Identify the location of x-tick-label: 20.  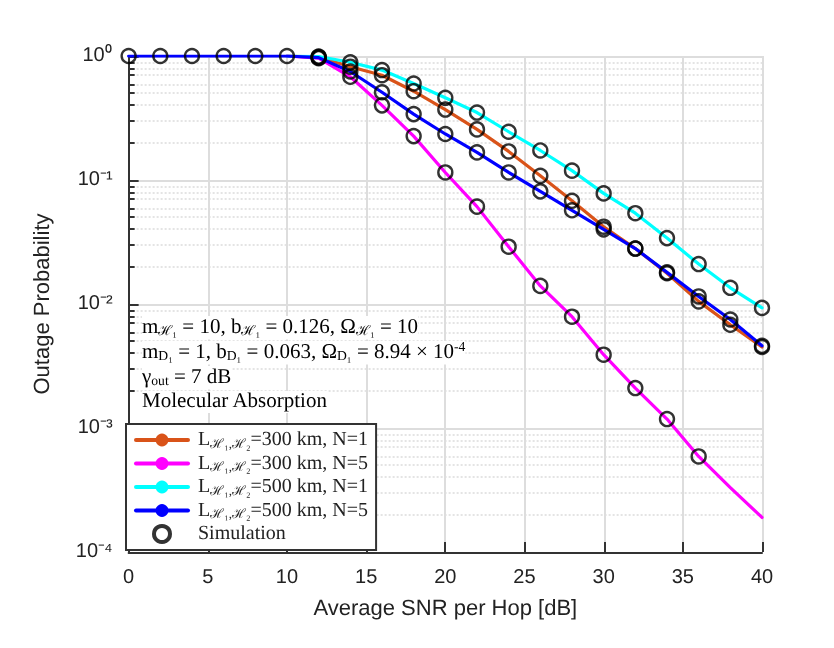
(446, 578).